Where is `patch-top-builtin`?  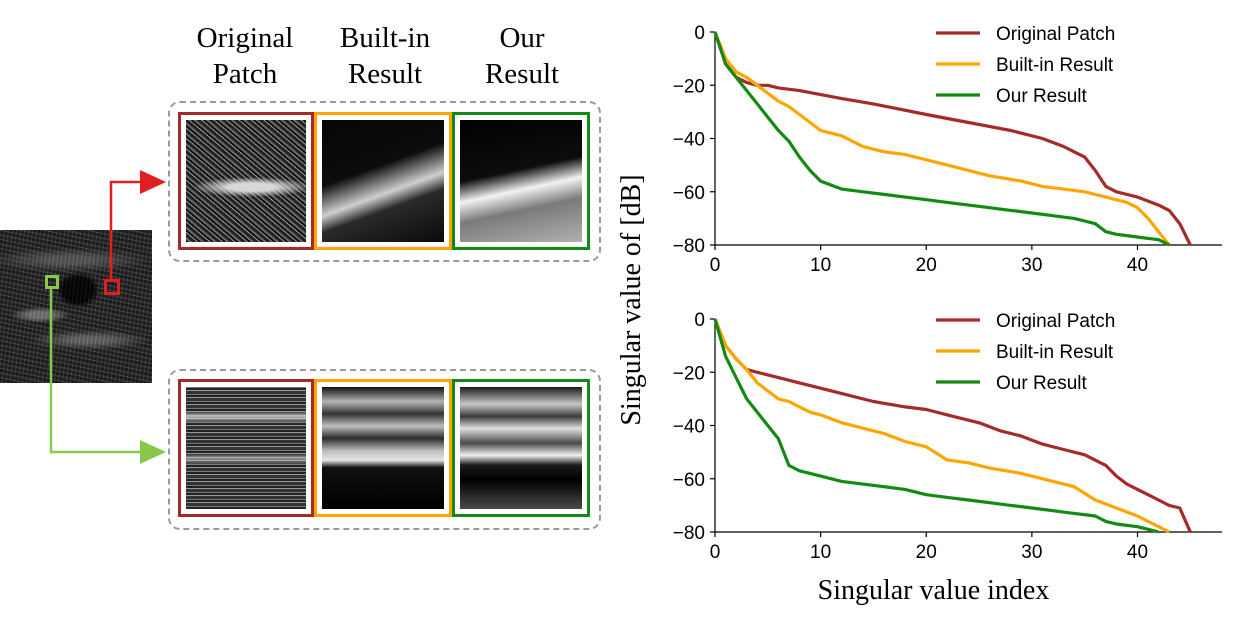 patch-top-builtin is located at coordinates (383, 181).